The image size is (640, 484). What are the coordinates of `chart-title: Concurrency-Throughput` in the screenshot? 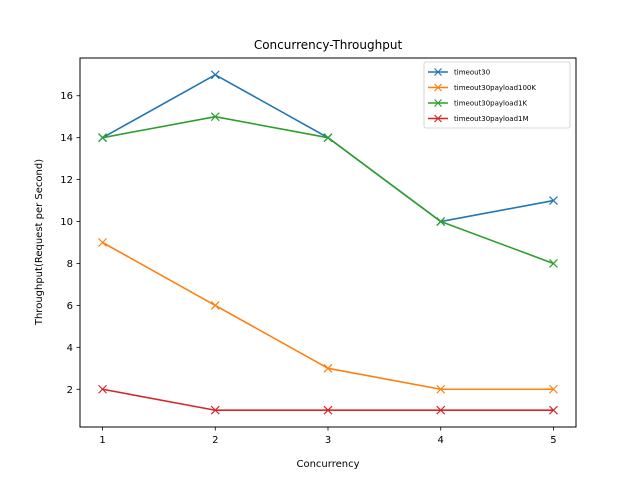 It's located at (328, 45).